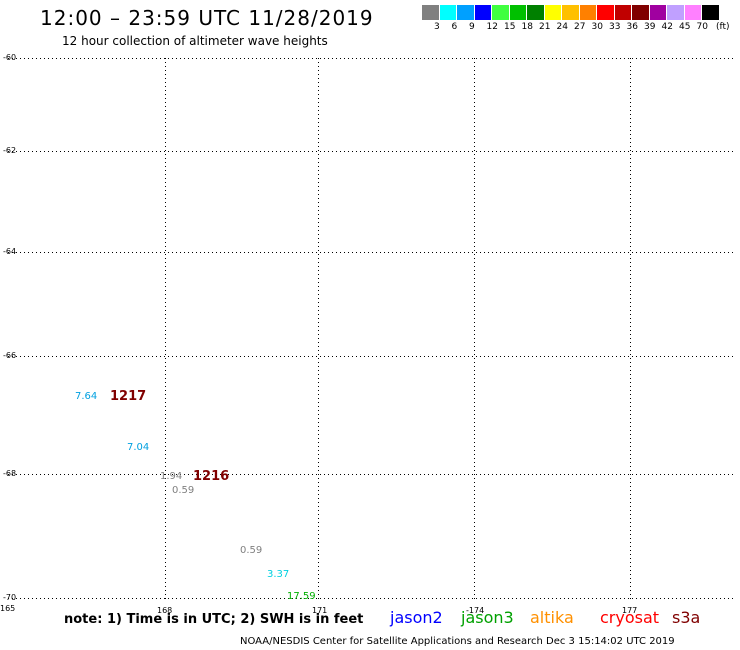 The image size is (740, 650). What do you see at coordinates (171, 476) in the screenshot?
I see `wave-height-value: 1.94` at bounding box center [171, 476].